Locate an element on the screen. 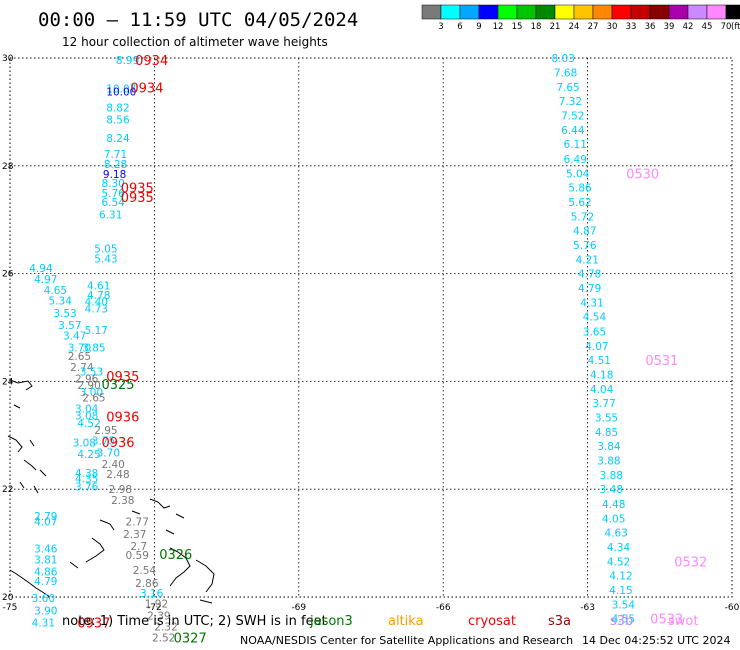 The height and width of the screenshot is (650, 740). mission-label: jason3 is located at coordinates (331, 621).